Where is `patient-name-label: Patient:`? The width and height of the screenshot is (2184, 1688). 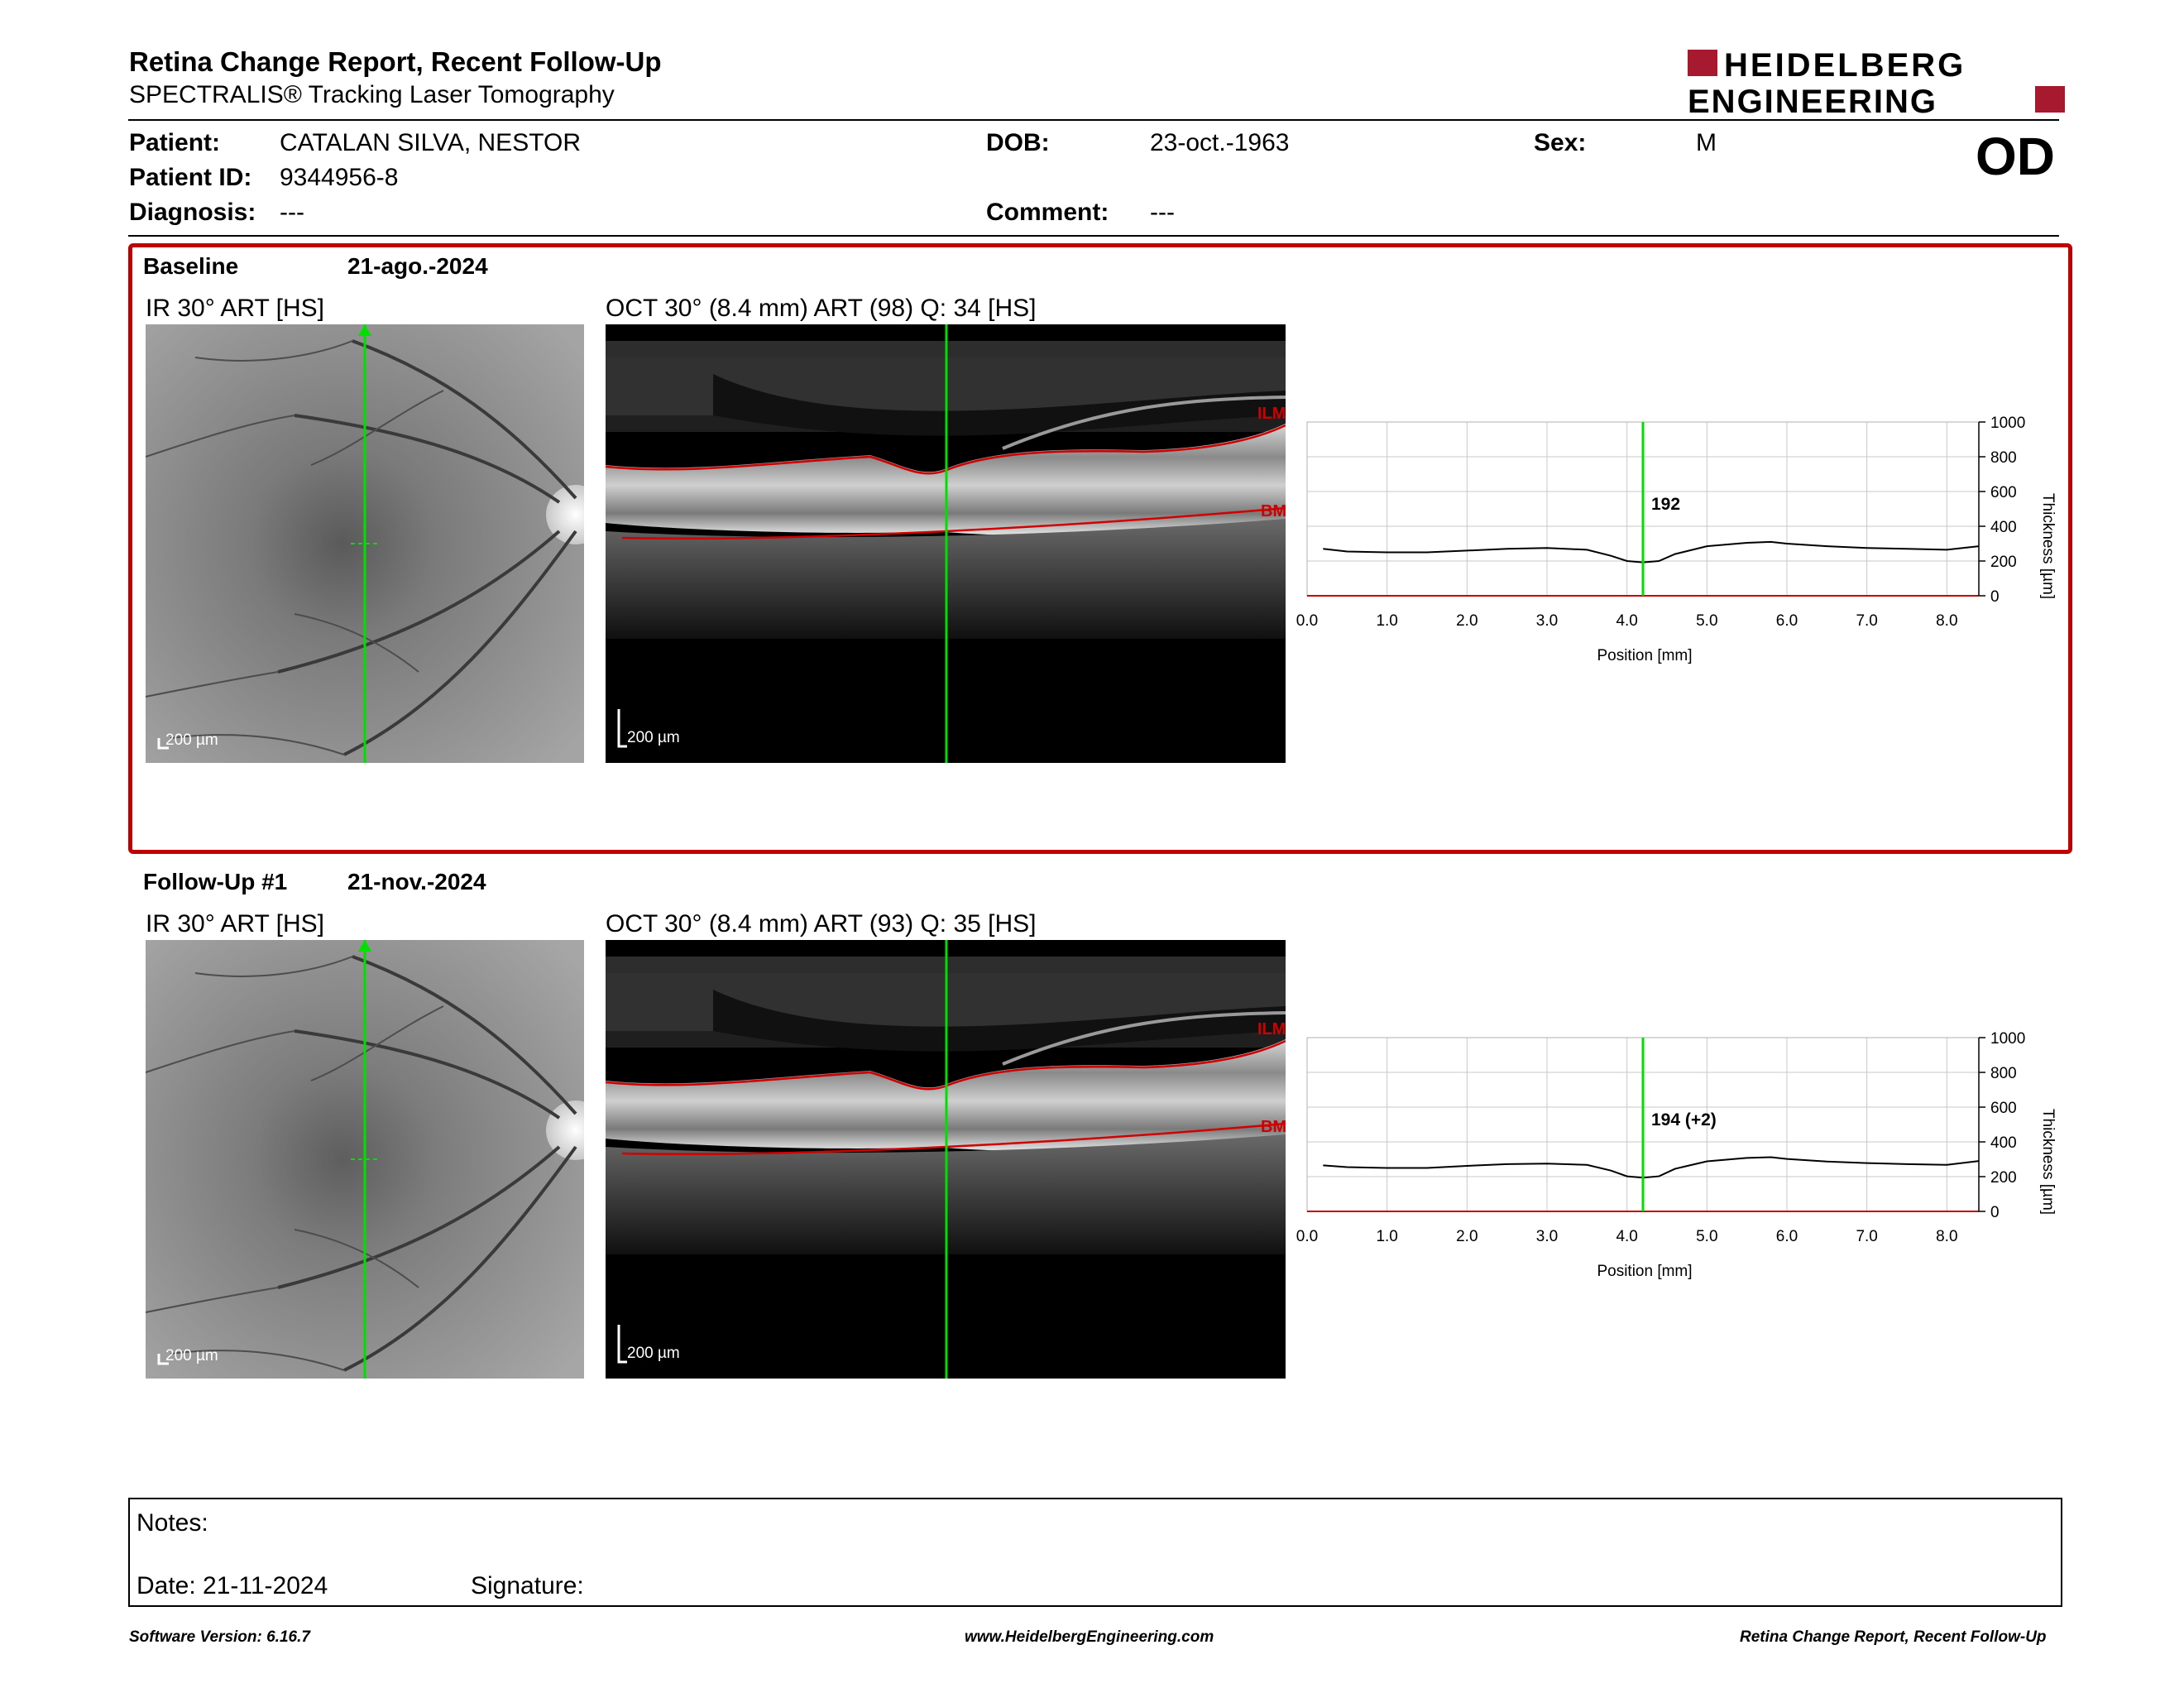 patient-name-label: Patient: is located at coordinates (175, 142).